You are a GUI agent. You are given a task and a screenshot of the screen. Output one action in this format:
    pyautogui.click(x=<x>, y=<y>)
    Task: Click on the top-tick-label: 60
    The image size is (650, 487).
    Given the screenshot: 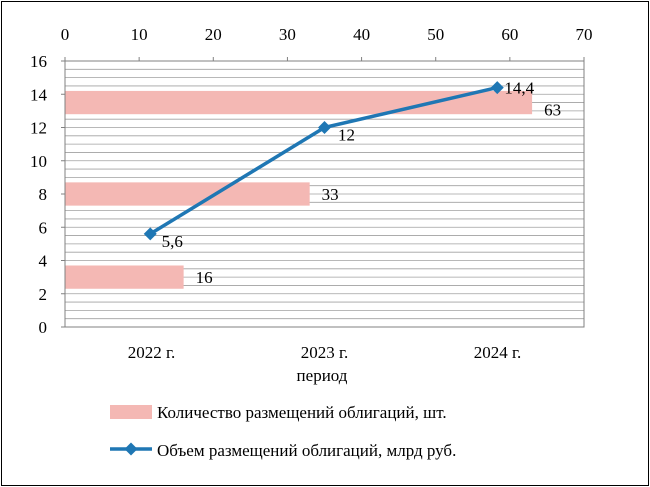 What is the action you would take?
    pyautogui.click(x=509, y=34)
    